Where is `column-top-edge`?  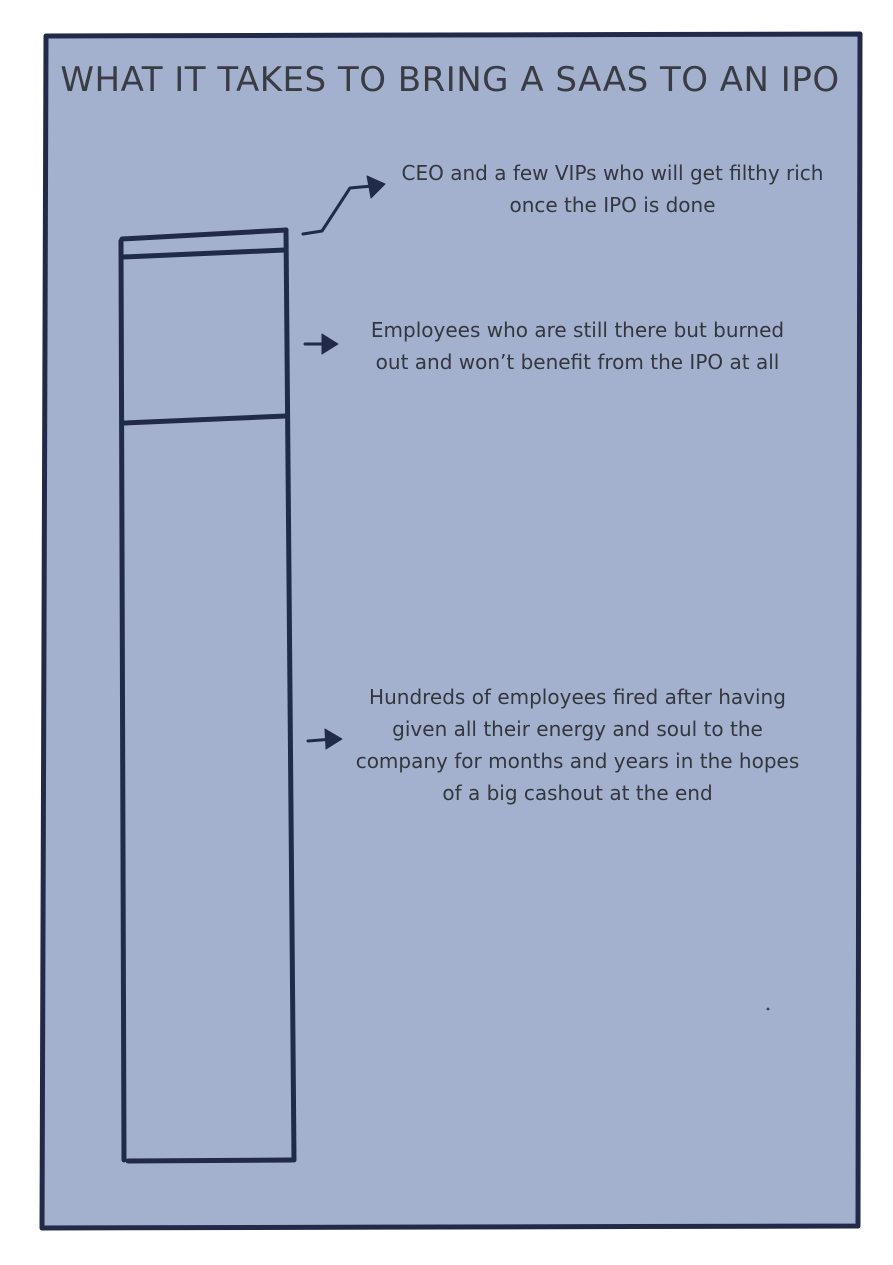
column-top-edge is located at coordinates (204, 234).